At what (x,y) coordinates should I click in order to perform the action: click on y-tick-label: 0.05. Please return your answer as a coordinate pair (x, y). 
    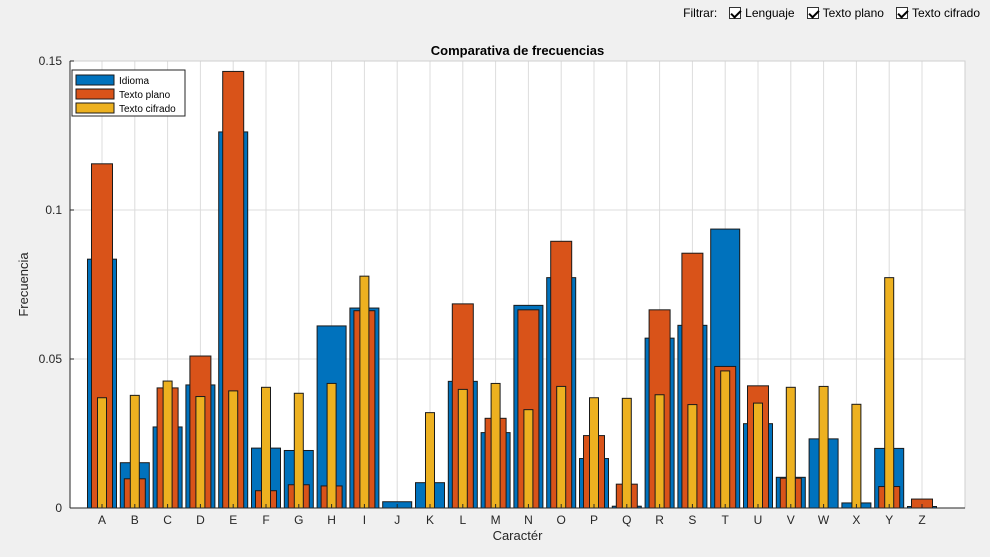
    Looking at the image, I should click on (51, 359).